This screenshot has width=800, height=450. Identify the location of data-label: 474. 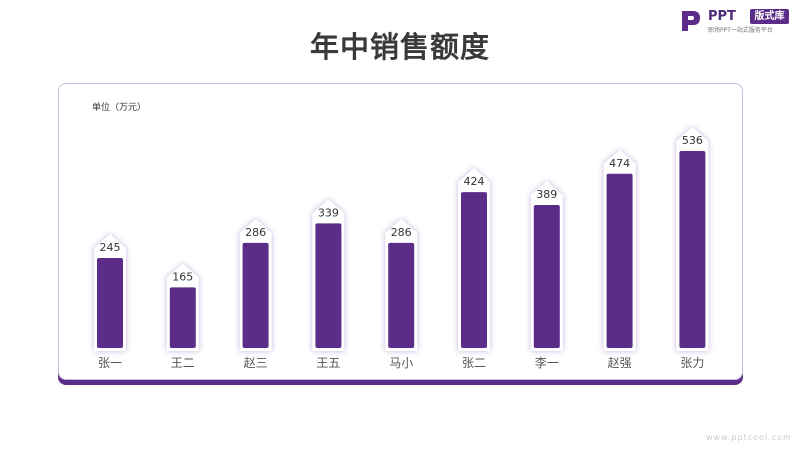
(619, 163).